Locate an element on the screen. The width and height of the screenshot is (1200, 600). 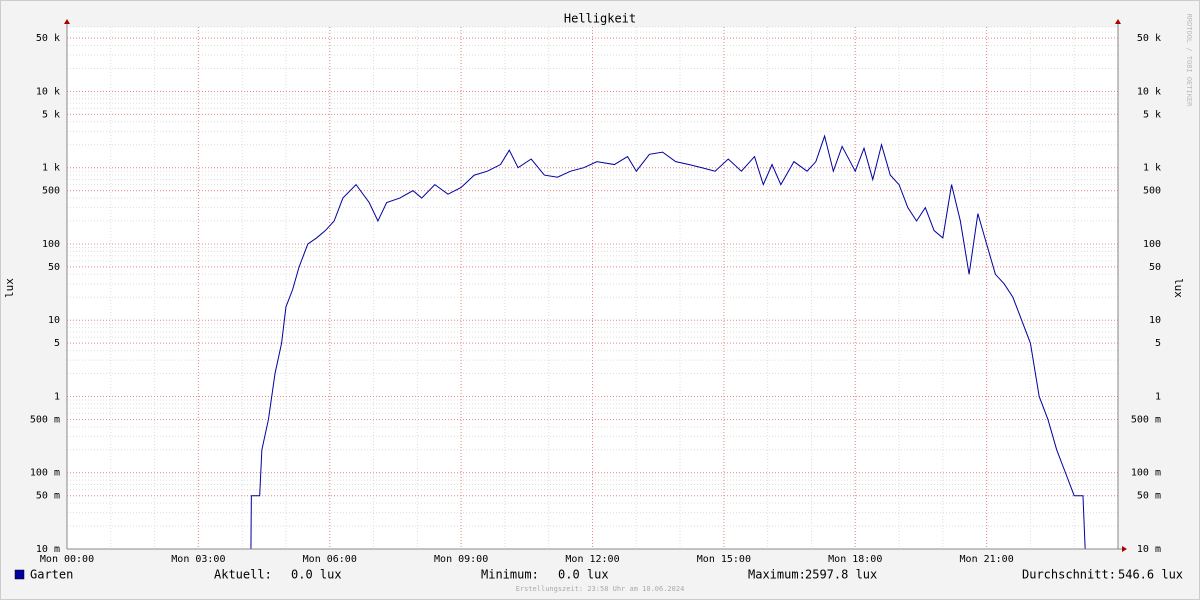
y-tick-label-right: 500 m is located at coordinates (1146, 419).